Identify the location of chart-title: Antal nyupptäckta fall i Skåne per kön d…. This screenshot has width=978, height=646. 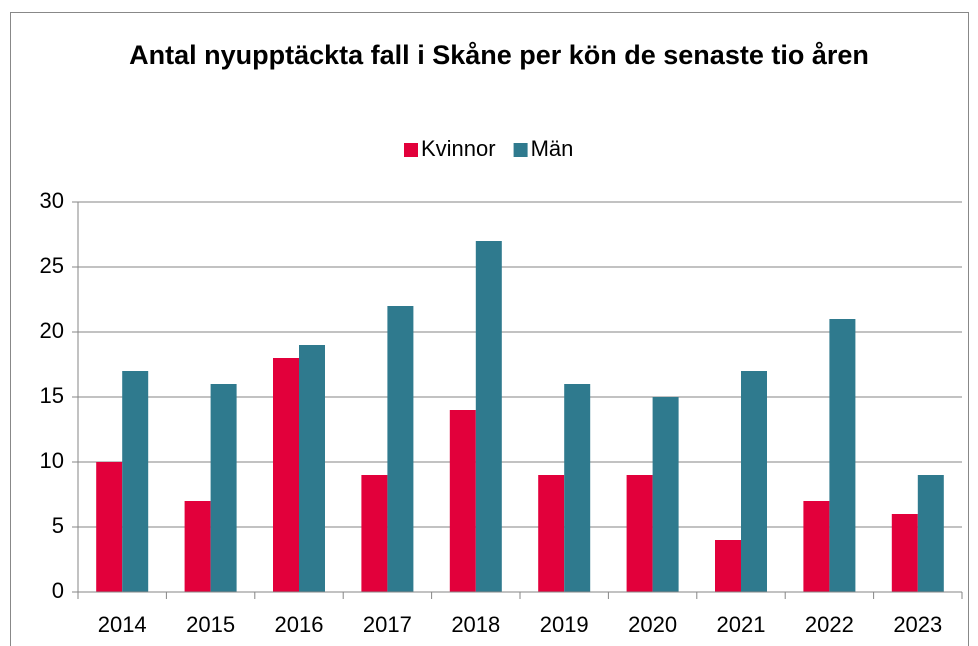
(499, 55).